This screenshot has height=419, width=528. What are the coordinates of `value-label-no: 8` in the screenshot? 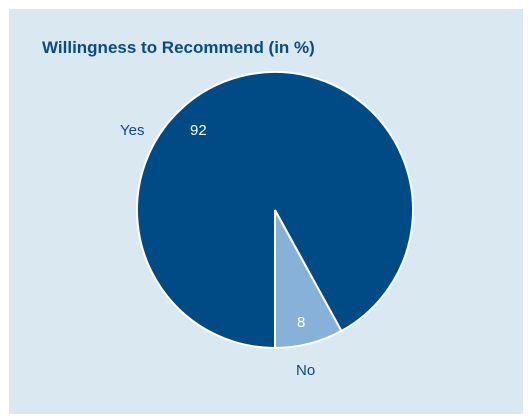 It's located at (301, 322).